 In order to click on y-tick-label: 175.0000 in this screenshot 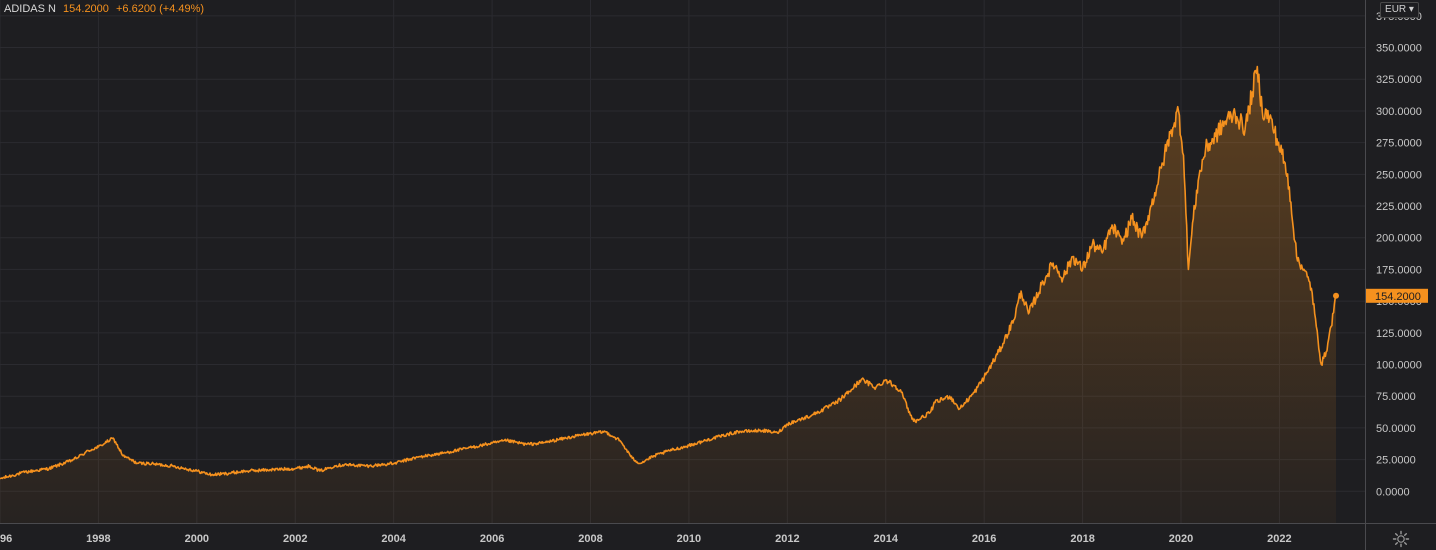, I will do `click(1399, 270)`.